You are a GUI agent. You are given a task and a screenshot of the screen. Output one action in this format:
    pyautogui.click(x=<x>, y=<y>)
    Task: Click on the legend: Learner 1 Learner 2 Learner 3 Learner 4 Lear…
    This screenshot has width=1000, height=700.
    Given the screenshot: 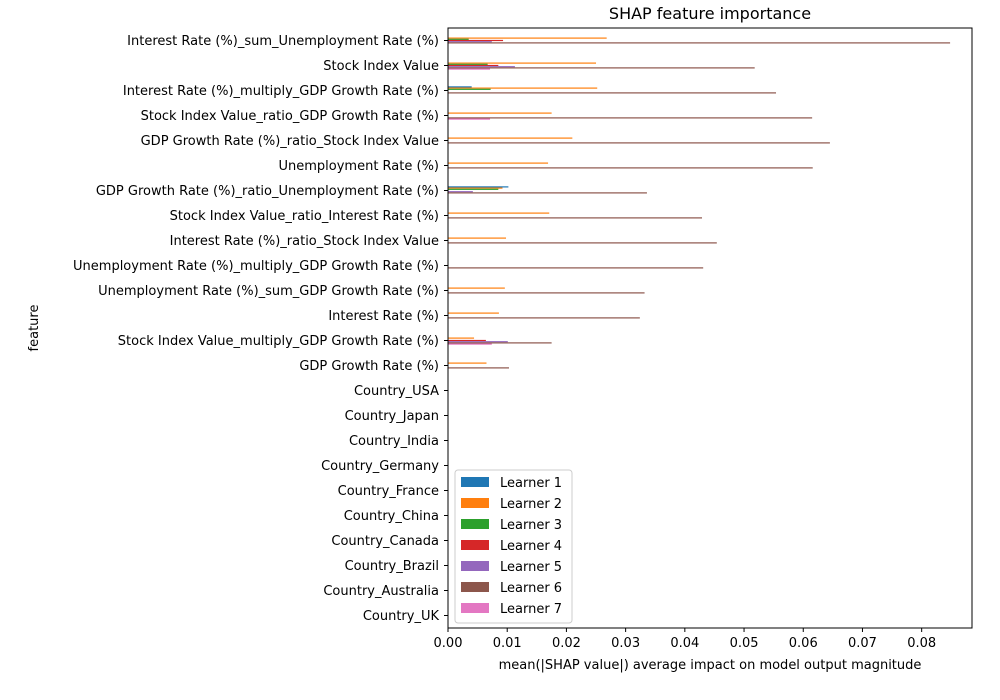 What is the action you would take?
    pyautogui.click(x=513, y=546)
    